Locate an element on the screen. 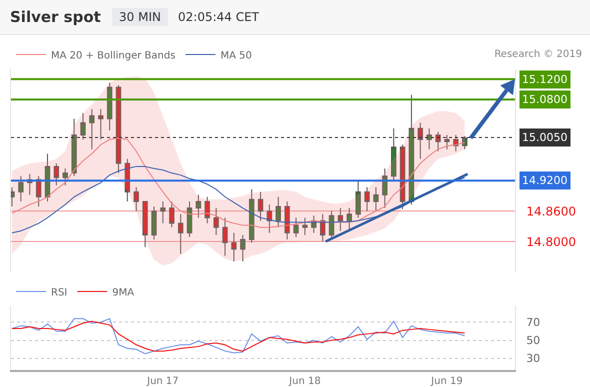  ref-line-label: 15.1200 is located at coordinates (545, 79).